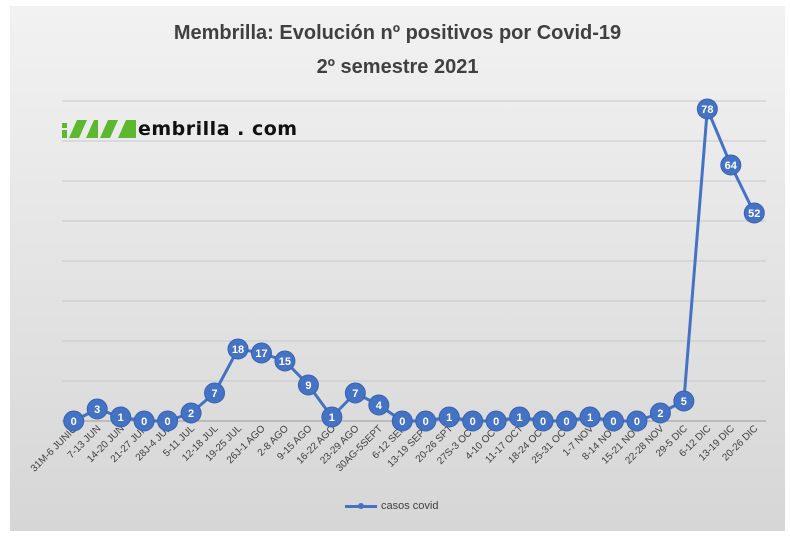 This screenshot has height=536, width=790. I want to click on legend-swatch, so click(361, 506).